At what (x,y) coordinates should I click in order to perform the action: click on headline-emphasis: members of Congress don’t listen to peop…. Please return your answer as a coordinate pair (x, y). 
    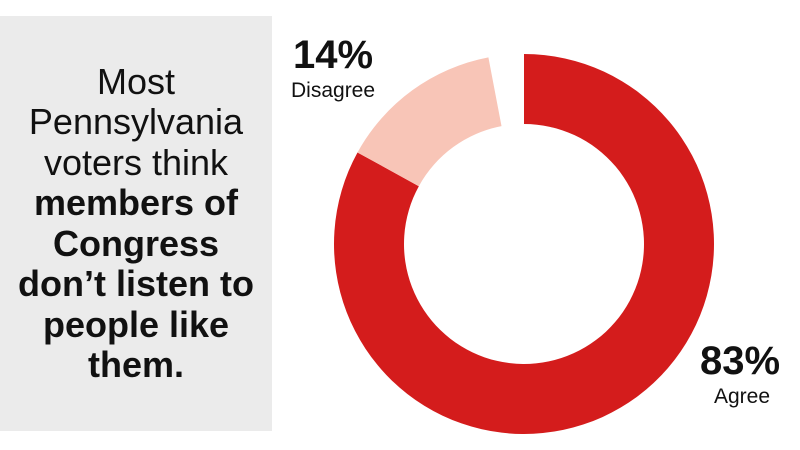
    Looking at the image, I should click on (136, 283).